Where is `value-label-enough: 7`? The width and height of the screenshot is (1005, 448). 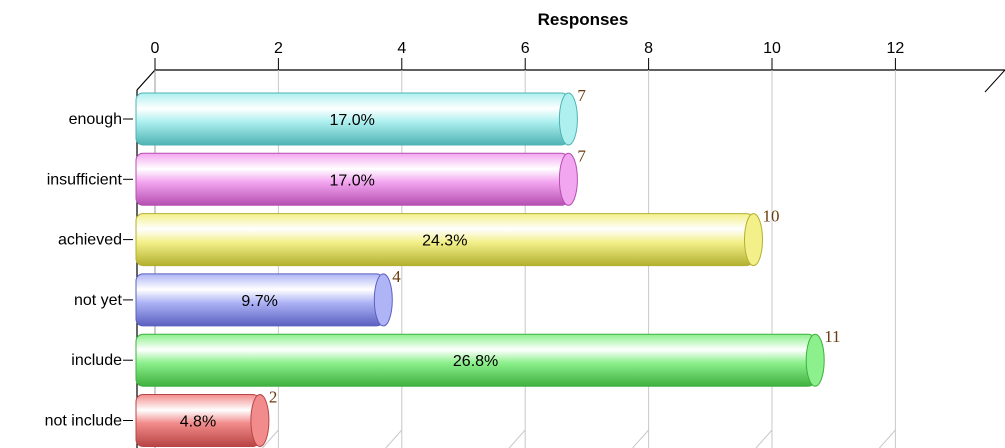
value-label-enough: 7 is located at coordinates (581, 95).